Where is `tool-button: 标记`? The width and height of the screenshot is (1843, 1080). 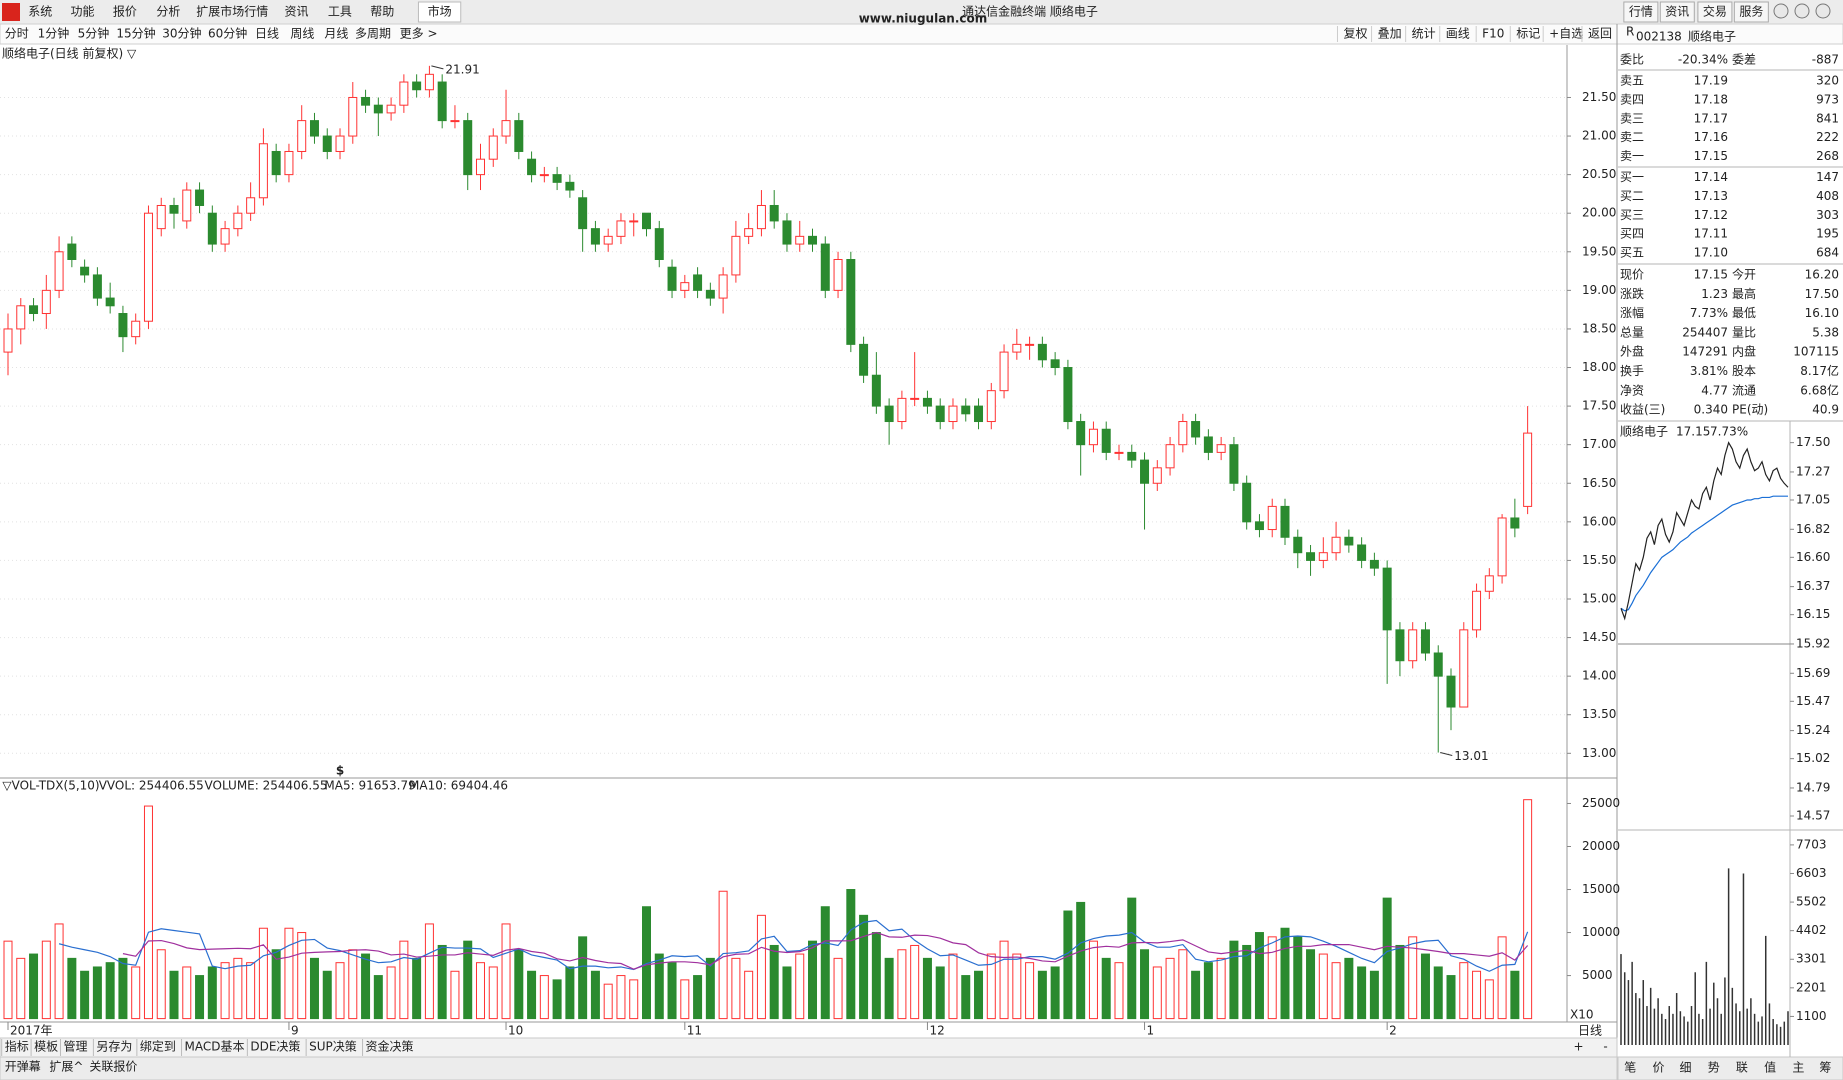 tool-button: 标记 is located at coordinates (1528, 34).